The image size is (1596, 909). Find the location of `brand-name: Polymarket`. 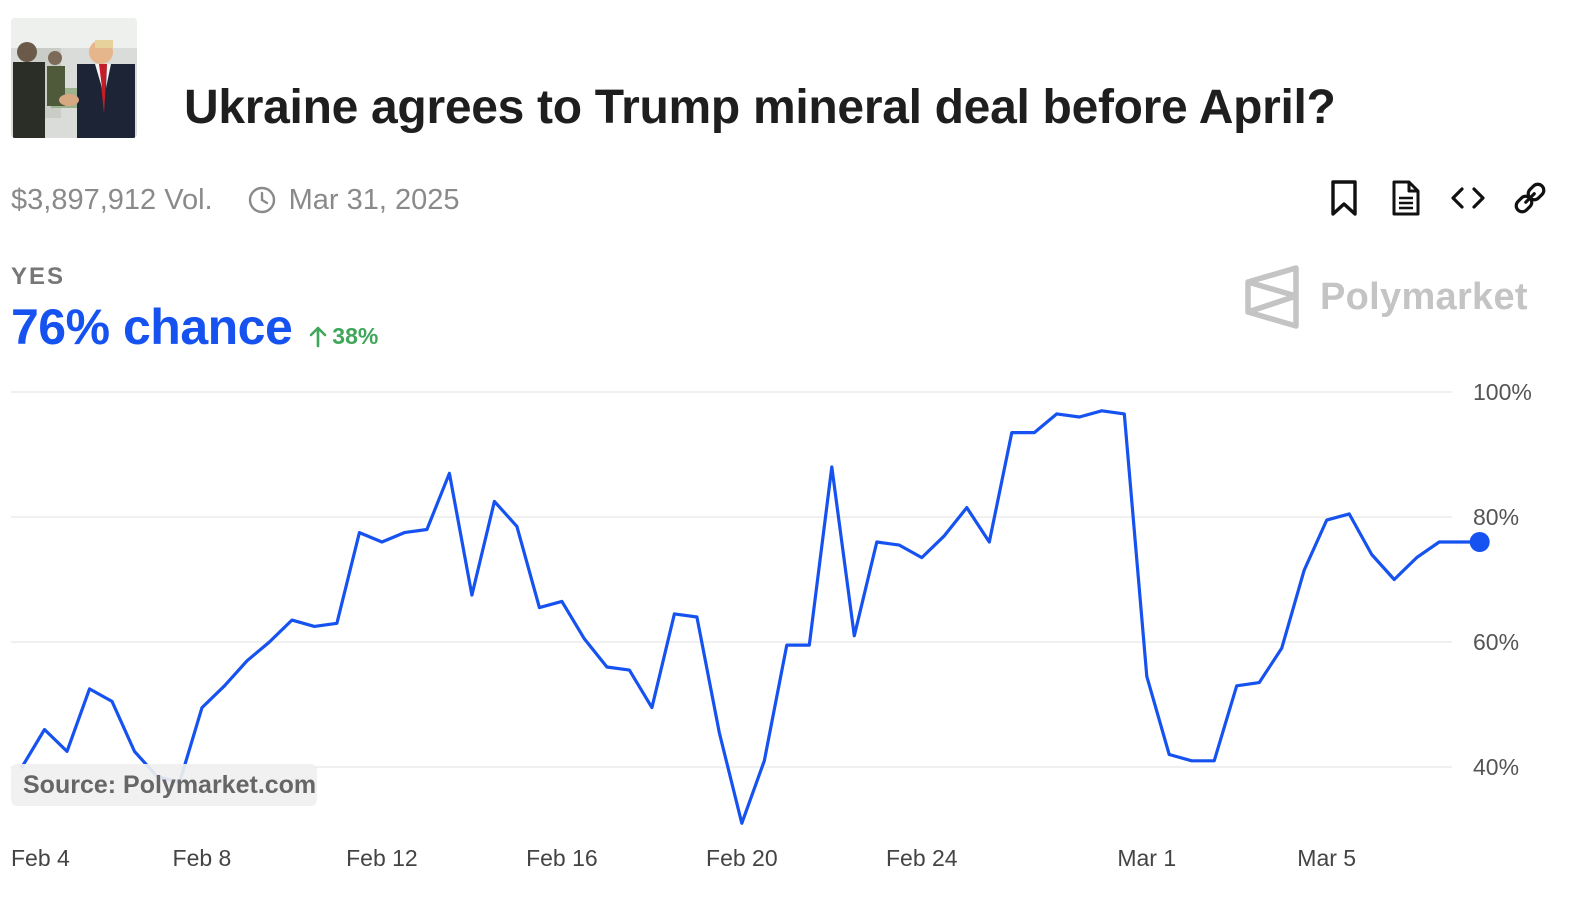

brand-name: Polymarket is located at coordinates (1424, 296).